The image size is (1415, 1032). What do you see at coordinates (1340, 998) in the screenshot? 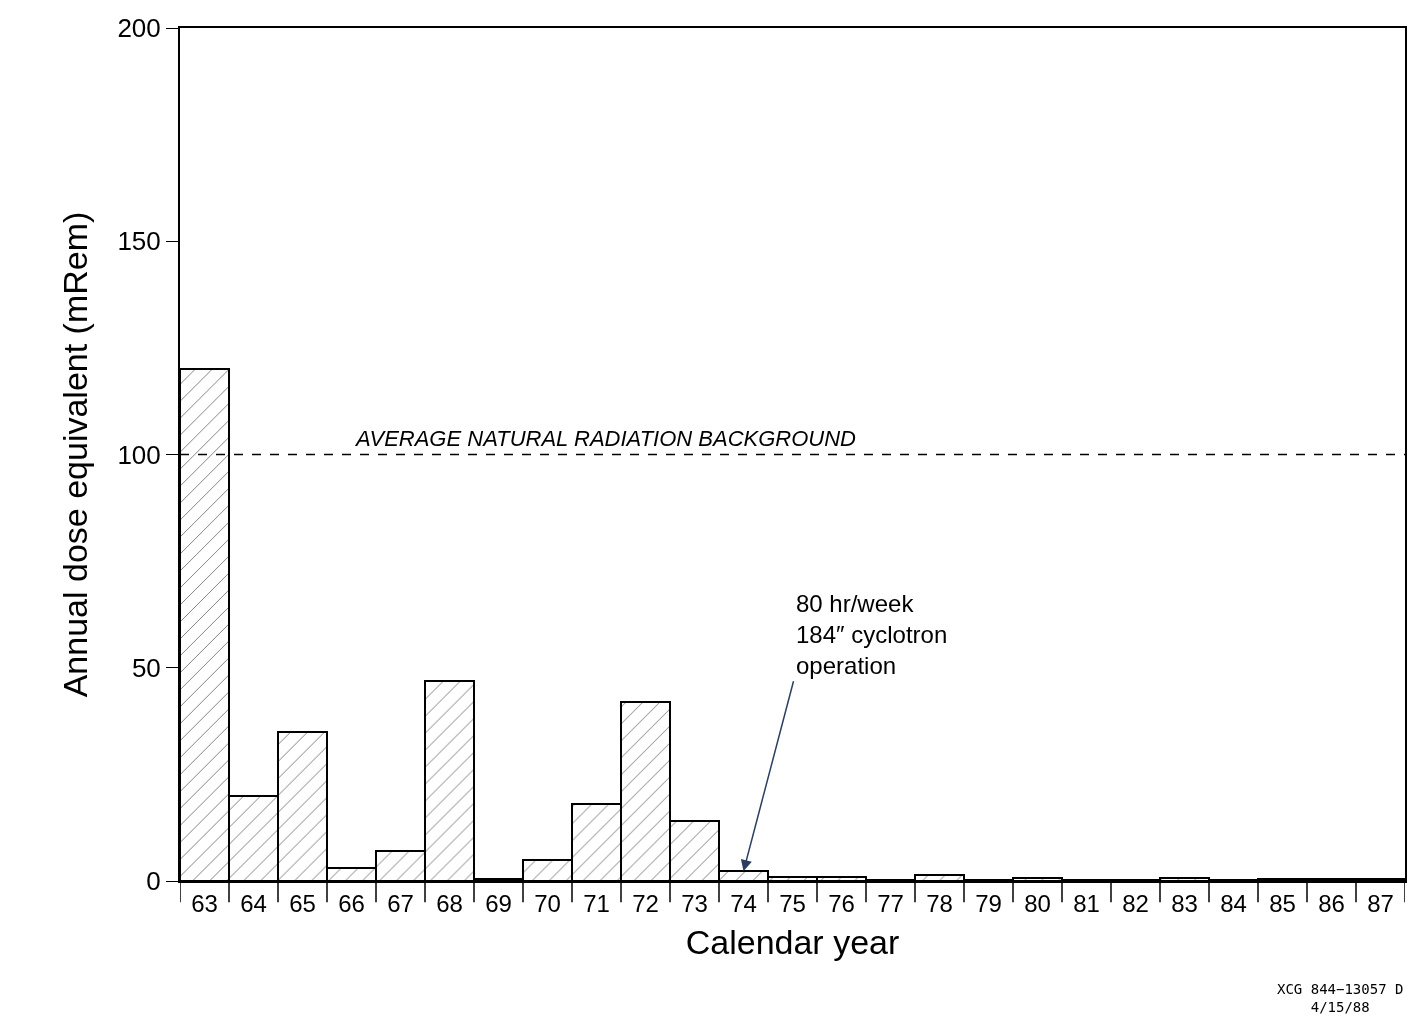
I see `text: XCG 844−13057 D 4/15/88` at bounding box center [1340, 998].